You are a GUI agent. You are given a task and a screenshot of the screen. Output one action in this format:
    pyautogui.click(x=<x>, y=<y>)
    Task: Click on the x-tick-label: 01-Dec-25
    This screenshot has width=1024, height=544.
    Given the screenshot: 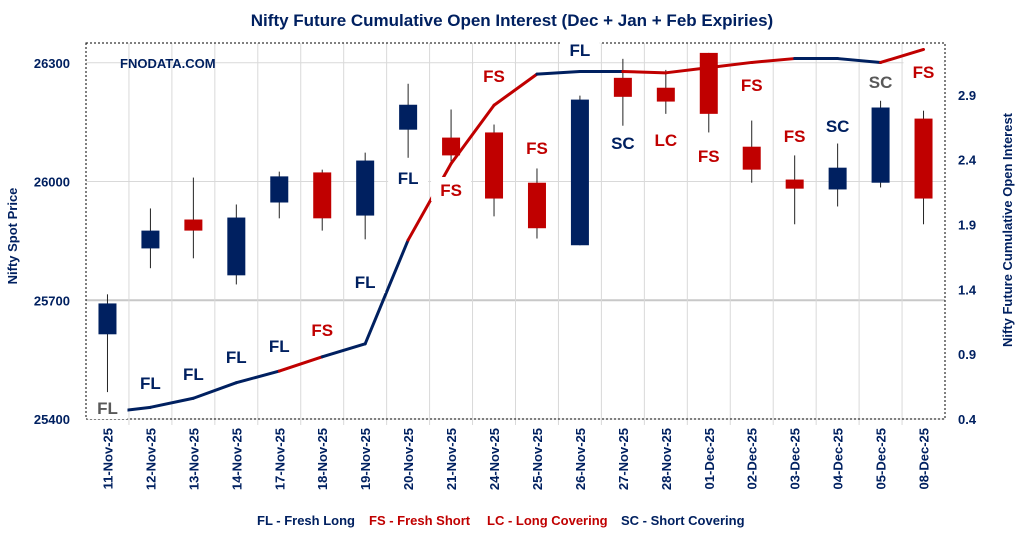 What is the action you would take?
    pyautogui.click(x=709, y=458)
    